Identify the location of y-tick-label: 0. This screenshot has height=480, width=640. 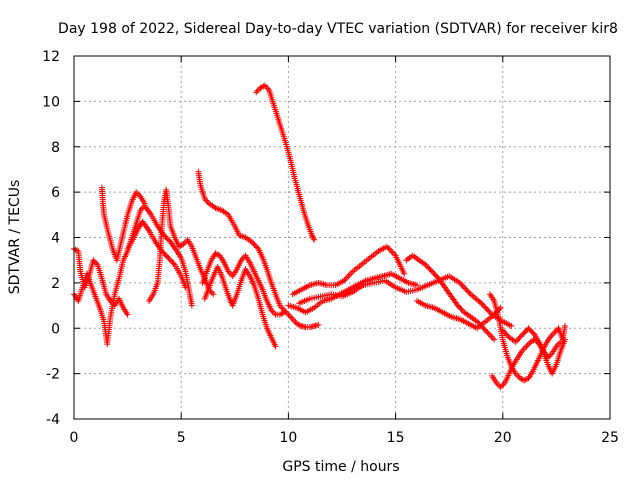
(55, 329).